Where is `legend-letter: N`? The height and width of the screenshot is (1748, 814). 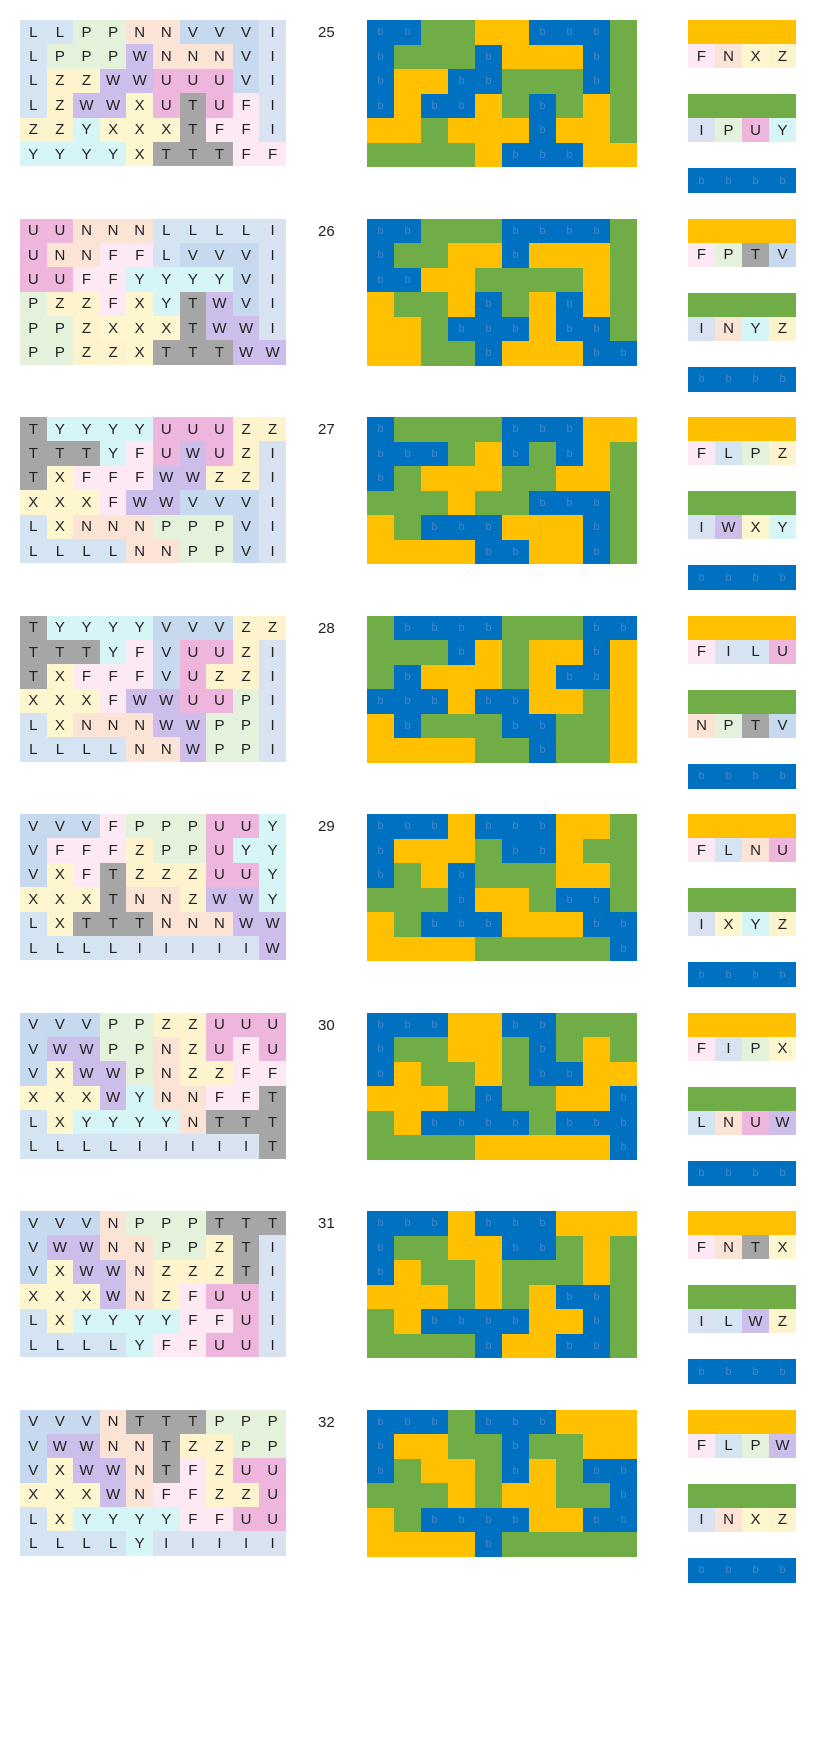 legend-letter: N is located at coordinates (701, 725).